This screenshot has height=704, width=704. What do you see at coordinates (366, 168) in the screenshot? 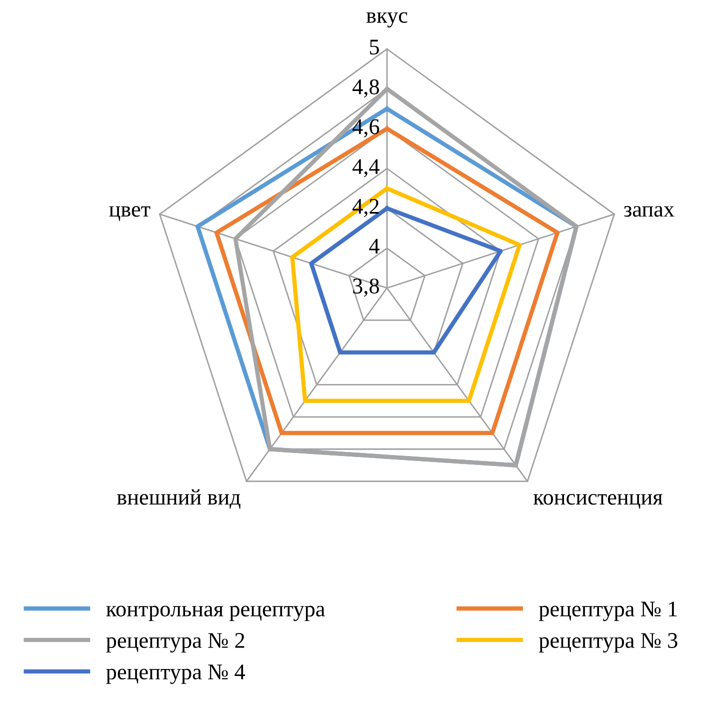
I see `y-tick-label: 4,4` at bounding box center [366, 168].